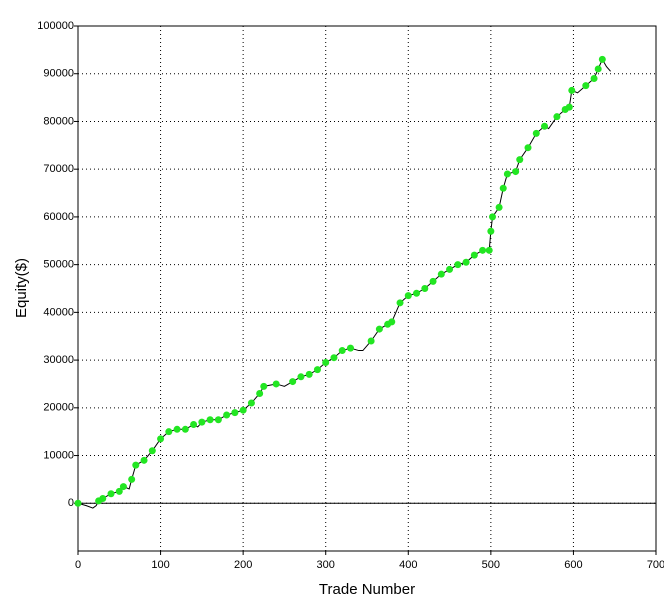  What do you see at coordinates (58, 408) in the screenshot?
I see `y-tick-label: 20000` at bounding box center [58, 408].